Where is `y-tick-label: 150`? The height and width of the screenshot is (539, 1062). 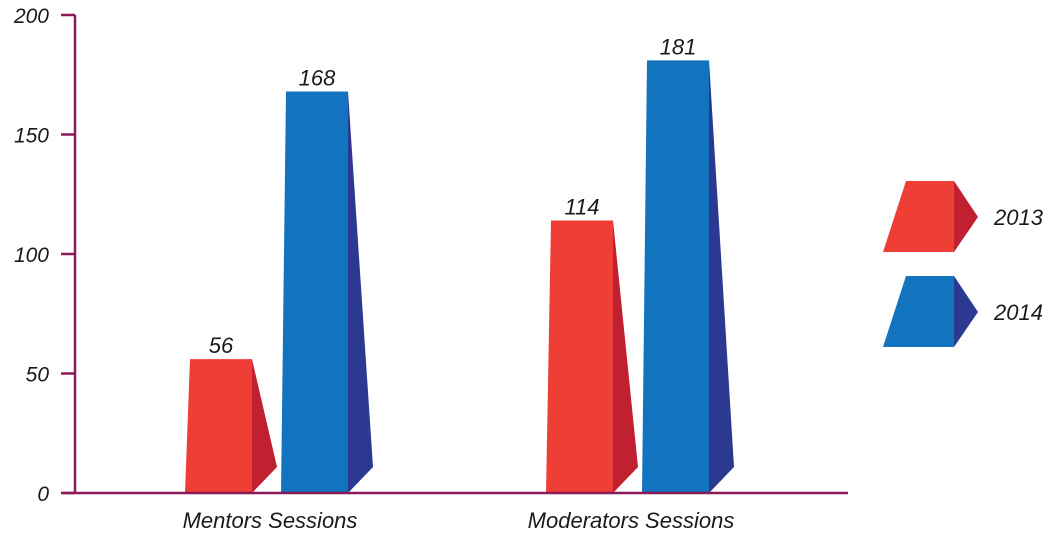 y-tick-label: 150 is located at coordinates (31, 136).